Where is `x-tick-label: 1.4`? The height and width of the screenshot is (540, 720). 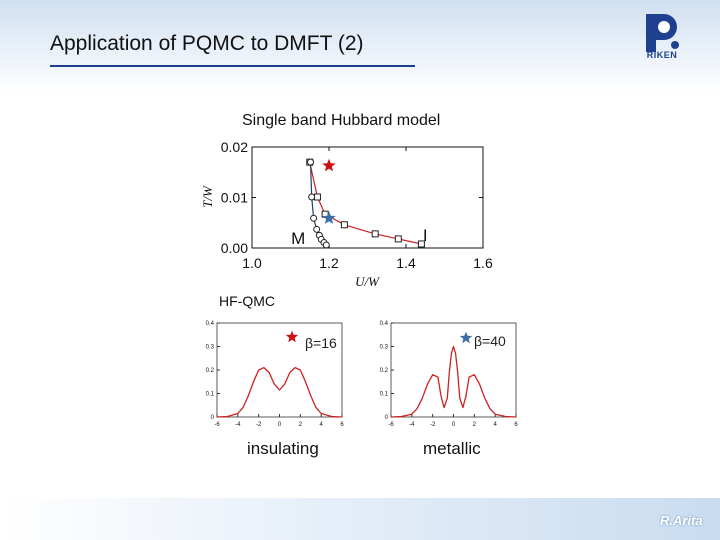
x-tick-label: 1.4 is located at coordinates (406, 263).